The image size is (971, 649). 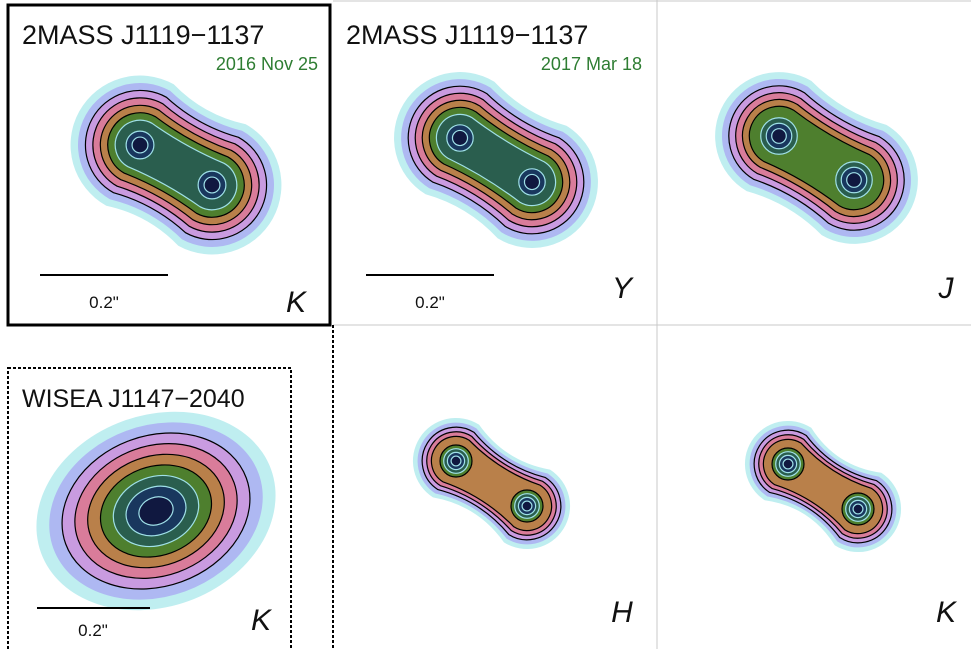 I want to click on panel-2-date: 2017 Mar 18, so click(x=591, y=64).